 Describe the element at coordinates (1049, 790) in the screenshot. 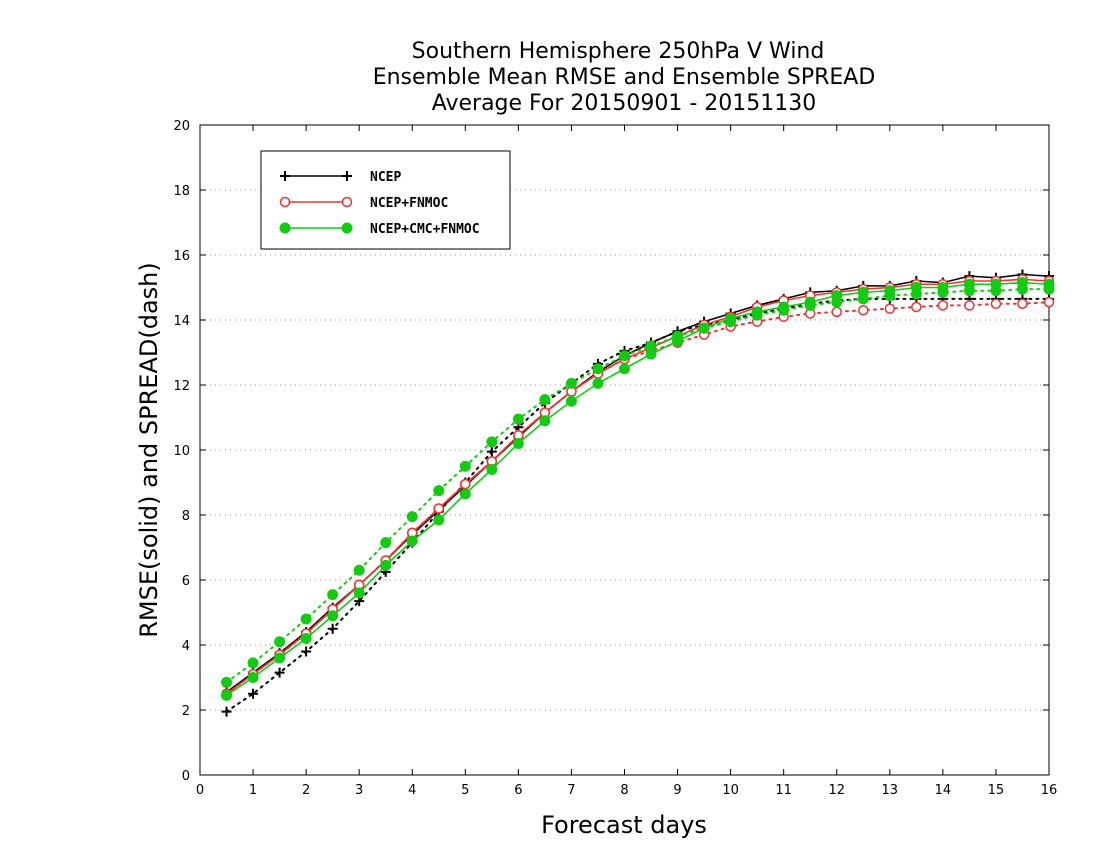

I see `x-tick-label: 16` at that location.